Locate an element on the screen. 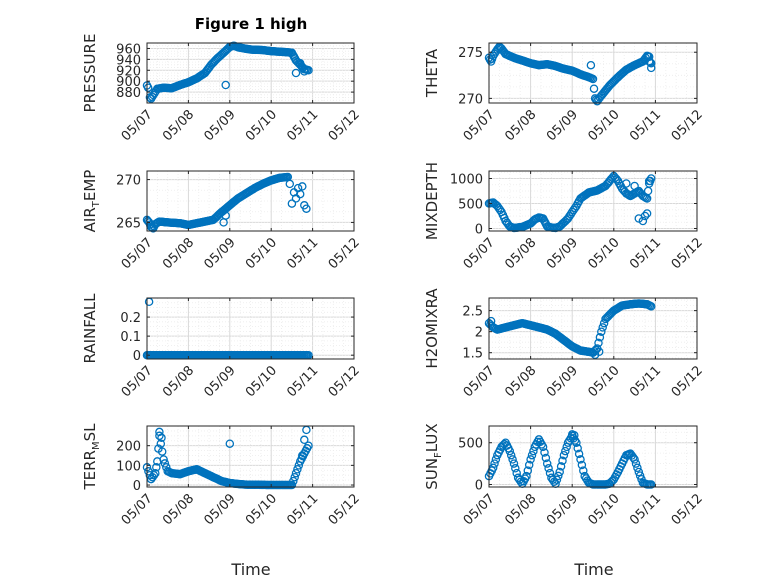  y-tick-label: 920 is located at coordinates (128, 71).